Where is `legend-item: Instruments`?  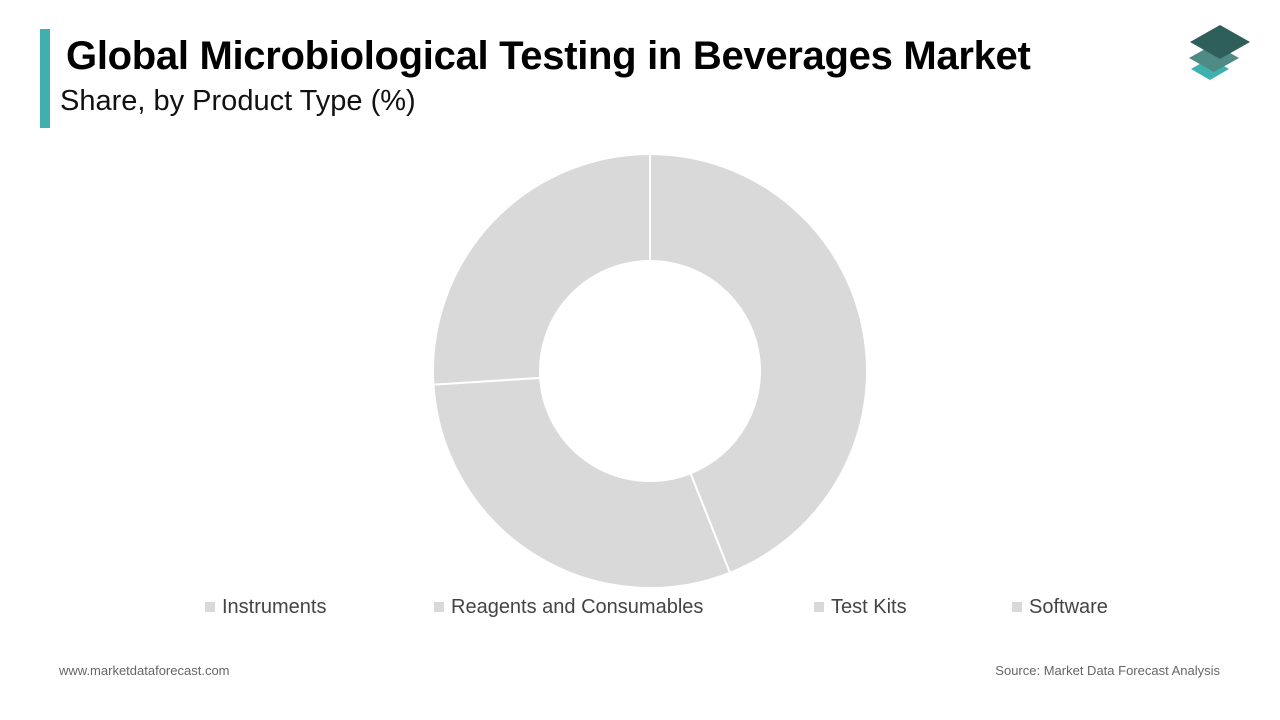 legend-item: Instruments is located at coordinates (265, 607).